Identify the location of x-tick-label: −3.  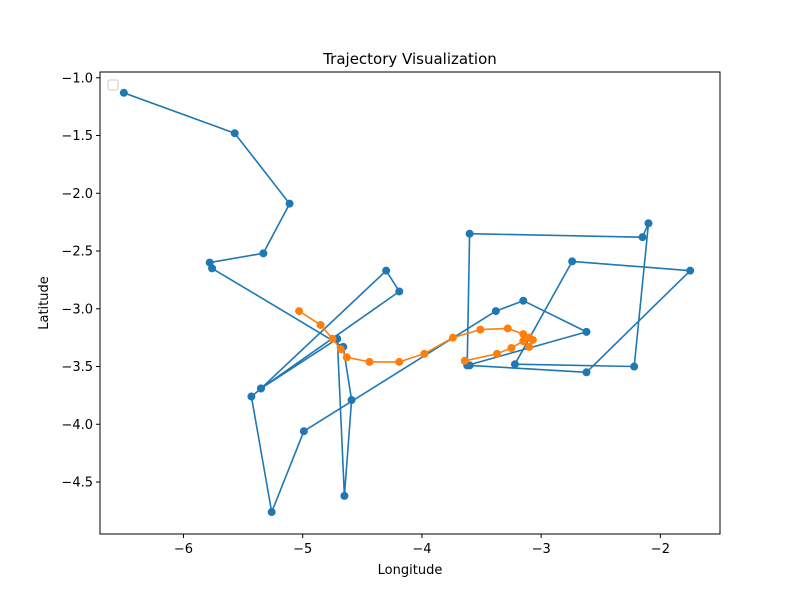
(541, 549).